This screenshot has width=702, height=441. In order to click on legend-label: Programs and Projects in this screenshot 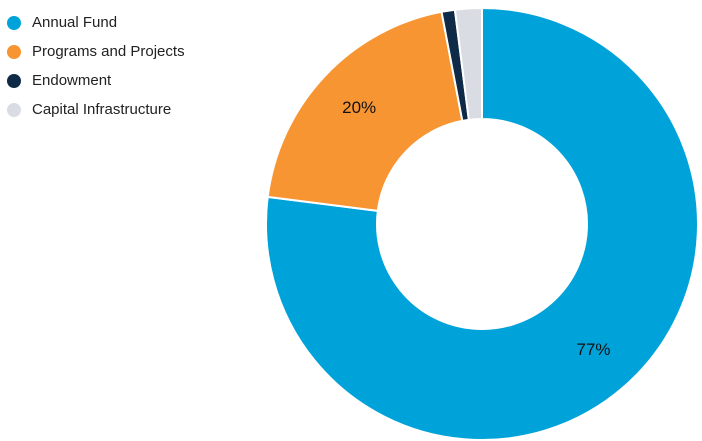, I will do `click(108, 51)`.